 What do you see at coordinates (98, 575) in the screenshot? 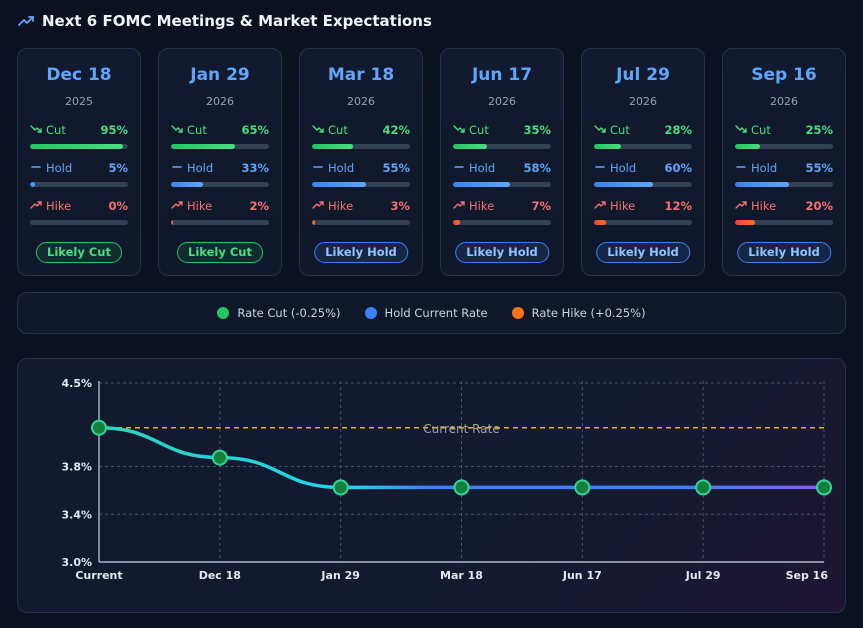
I see `x-tick-label: Current` at bounding box center [98, 575].